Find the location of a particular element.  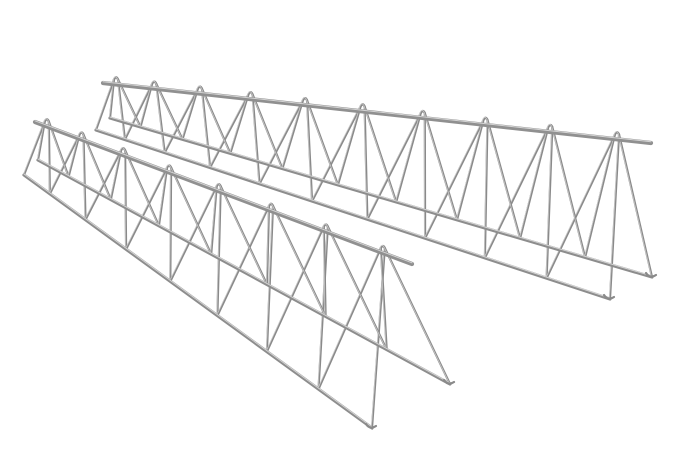

top-chord is located at coordinates (377, 113).